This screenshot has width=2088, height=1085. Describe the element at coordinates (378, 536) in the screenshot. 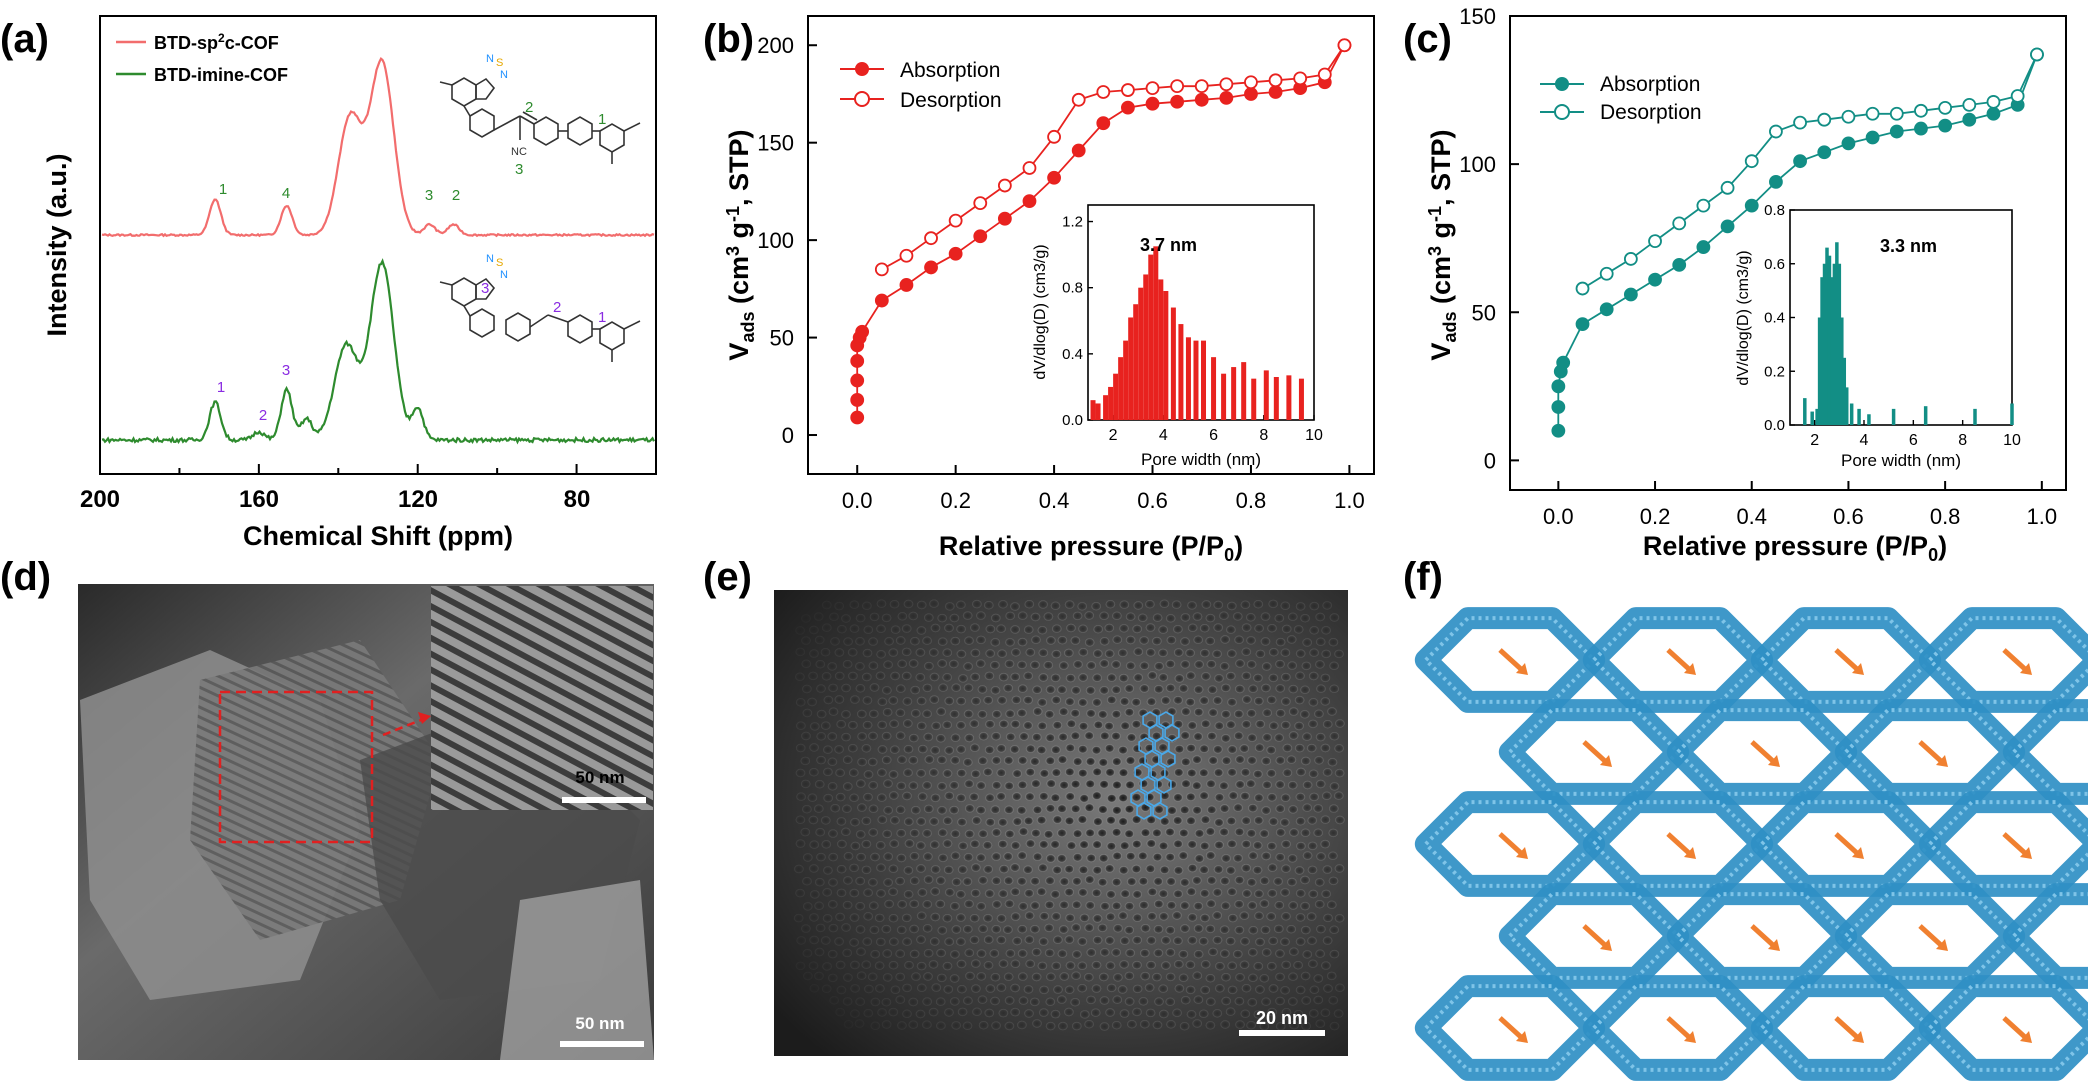

I see `x-axis-label: Chemical Shift (ppm)` at that location.